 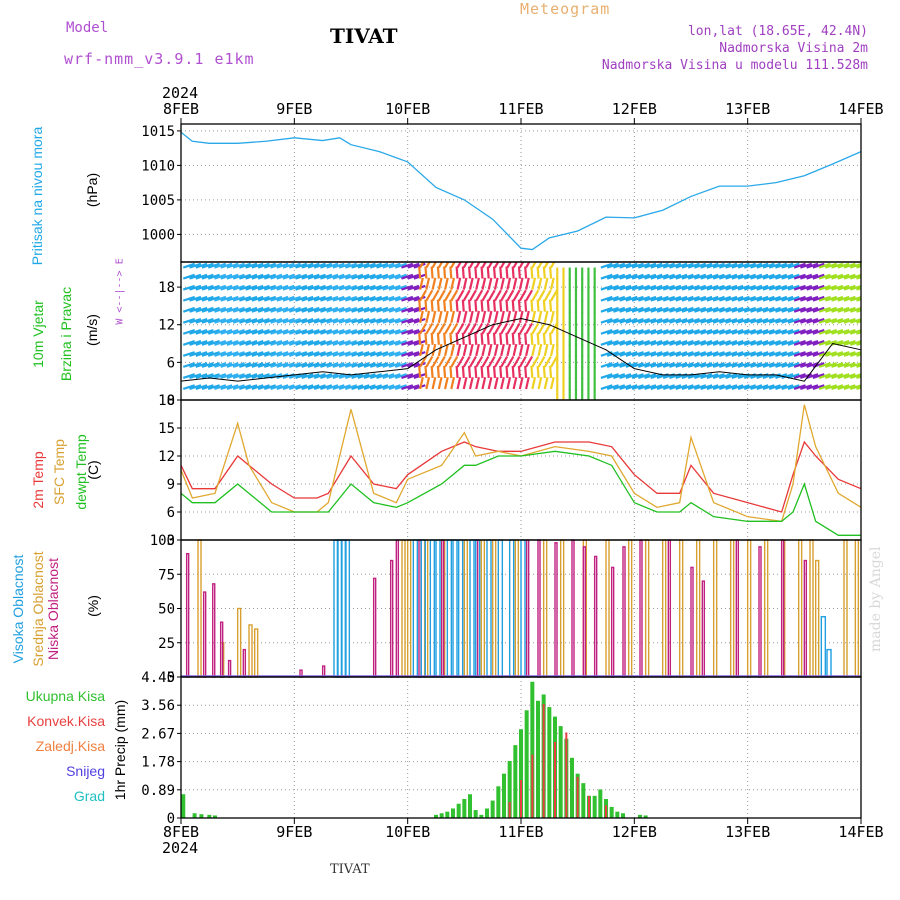 I want to click on low-cloud-bar, so click(x=374, y=627).